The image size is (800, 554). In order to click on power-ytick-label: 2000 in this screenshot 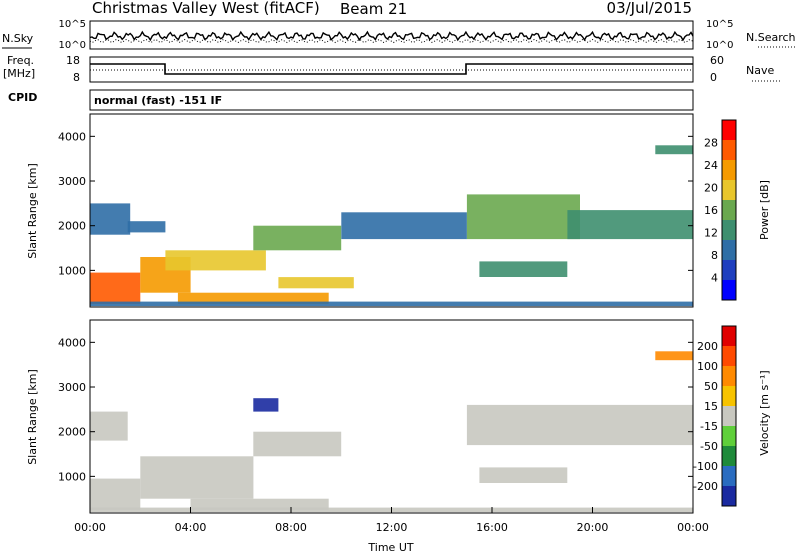, I will do `click(72, 226)`.